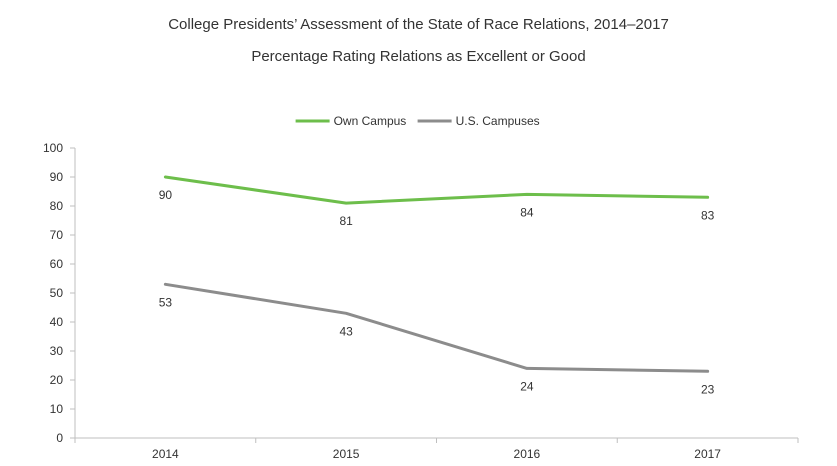 This screenshot has width=837, height=466. I want to click on y-tick-label: 40, so click(57, 322).